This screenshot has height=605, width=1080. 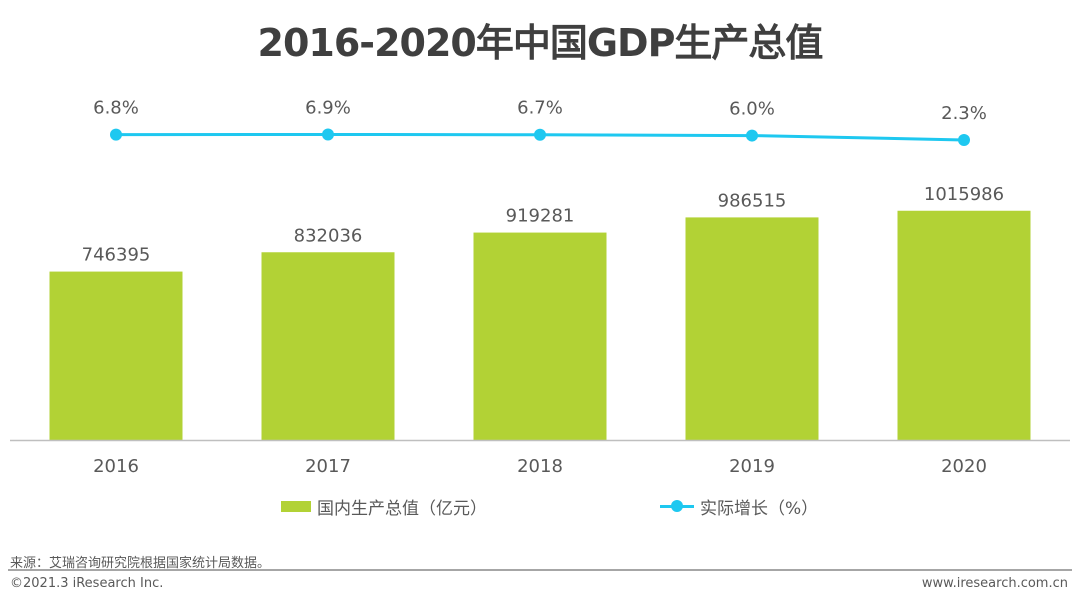 I want to click on footer-divider, so click(x=540, y=570).